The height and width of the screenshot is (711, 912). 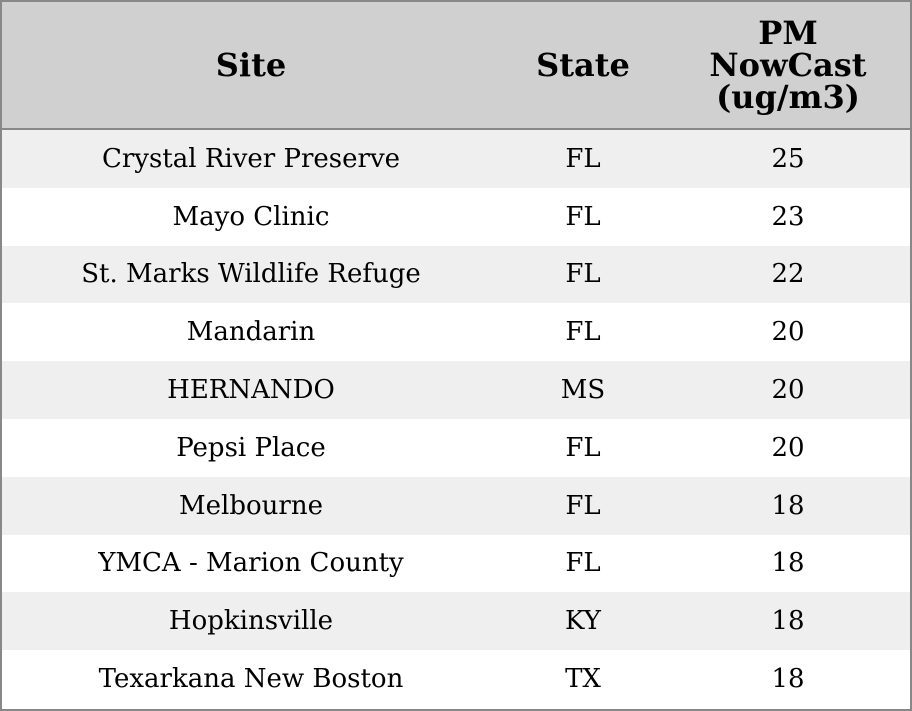 What do you see at coordinates (251, 447) in the screenshot?
I see `table-cell: Pepsi Place` at bounding box center [251, 447].